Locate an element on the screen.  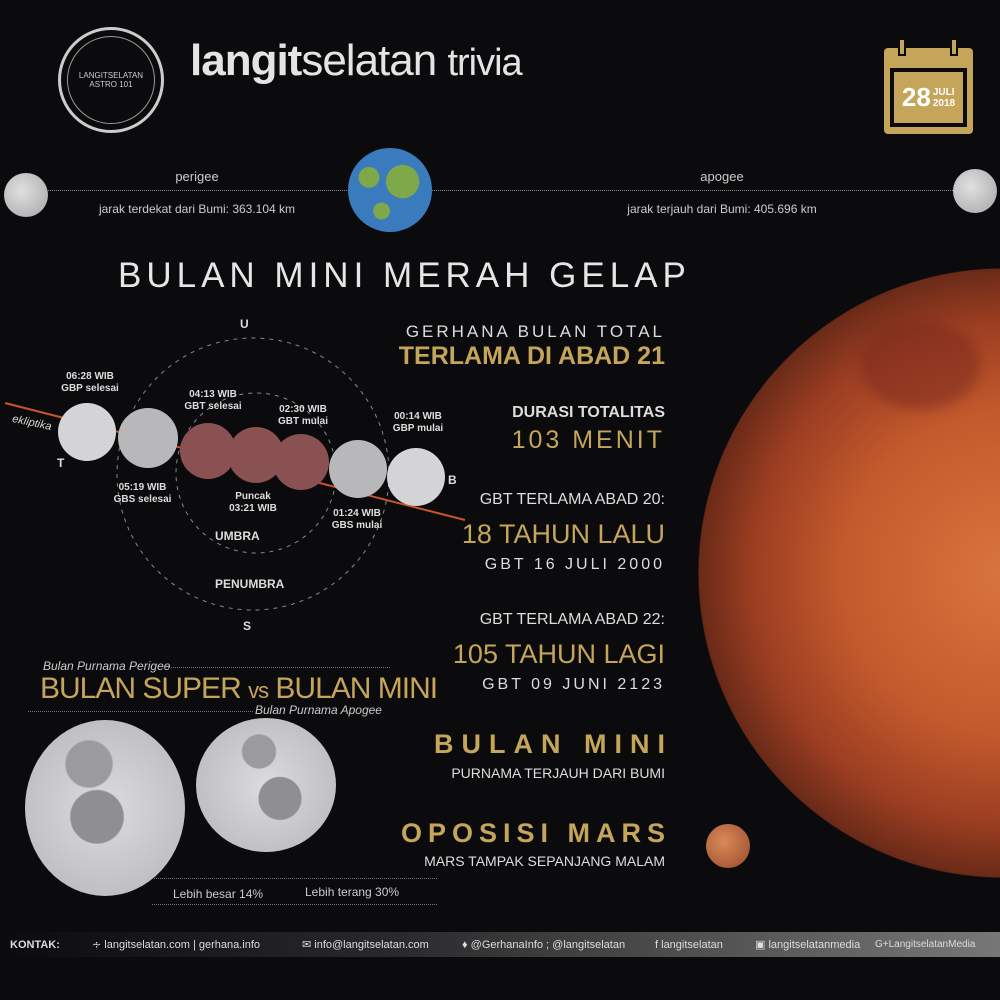
event-label: 06:28 WIB GBP selesai is located at coordinates (90, 382).